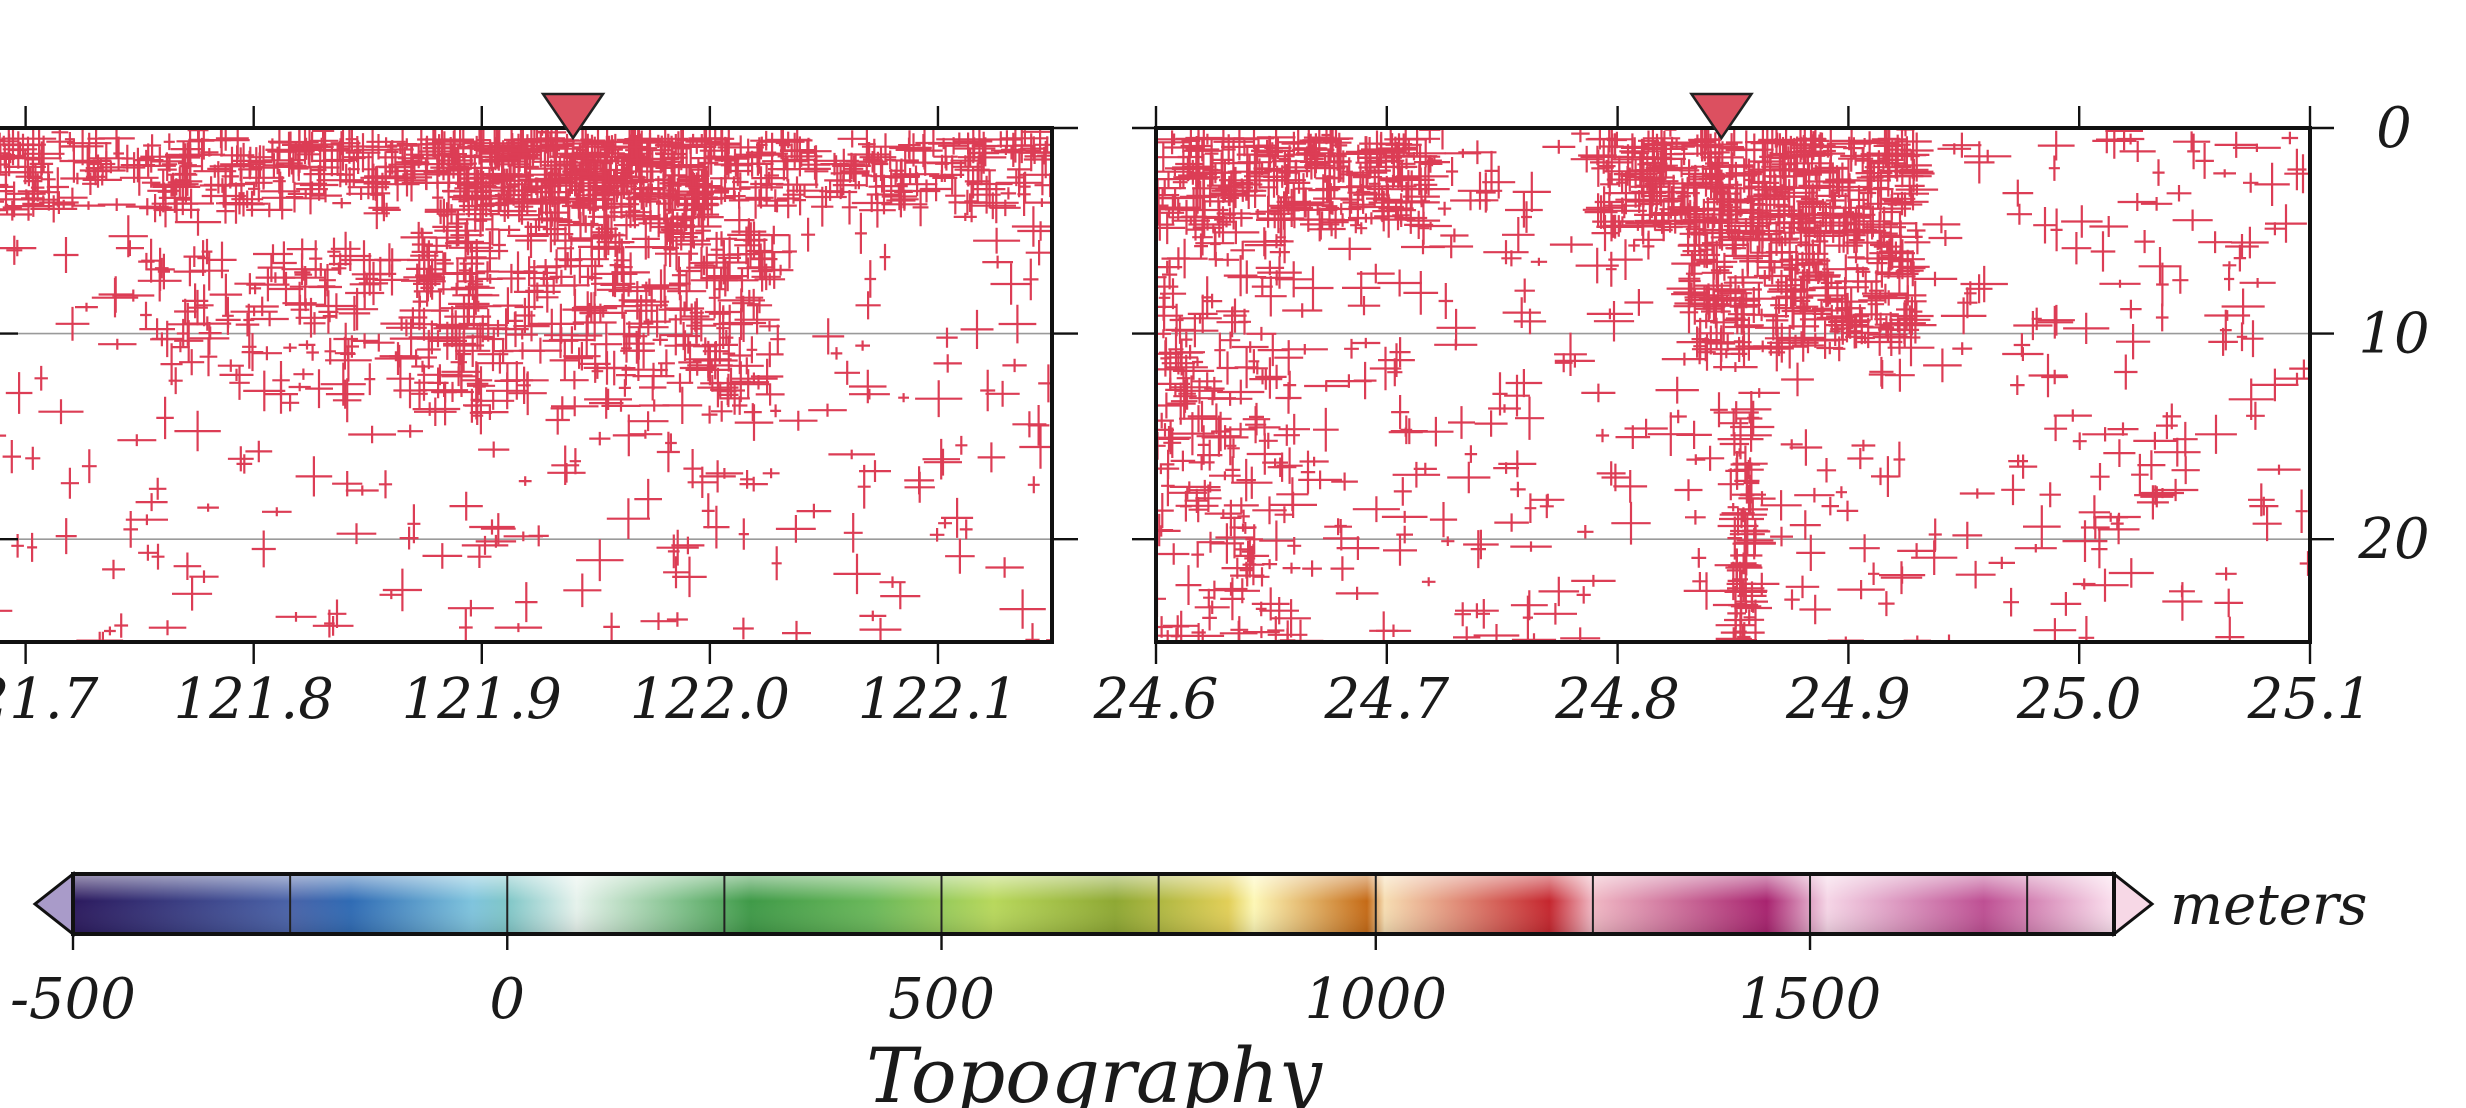 This screenshot has height=1108, width=2466. What do you see at coordinates (941, 999) in the screenshot?
I see `colorbar-tick-label: 500` at bounding box center [941, 999].